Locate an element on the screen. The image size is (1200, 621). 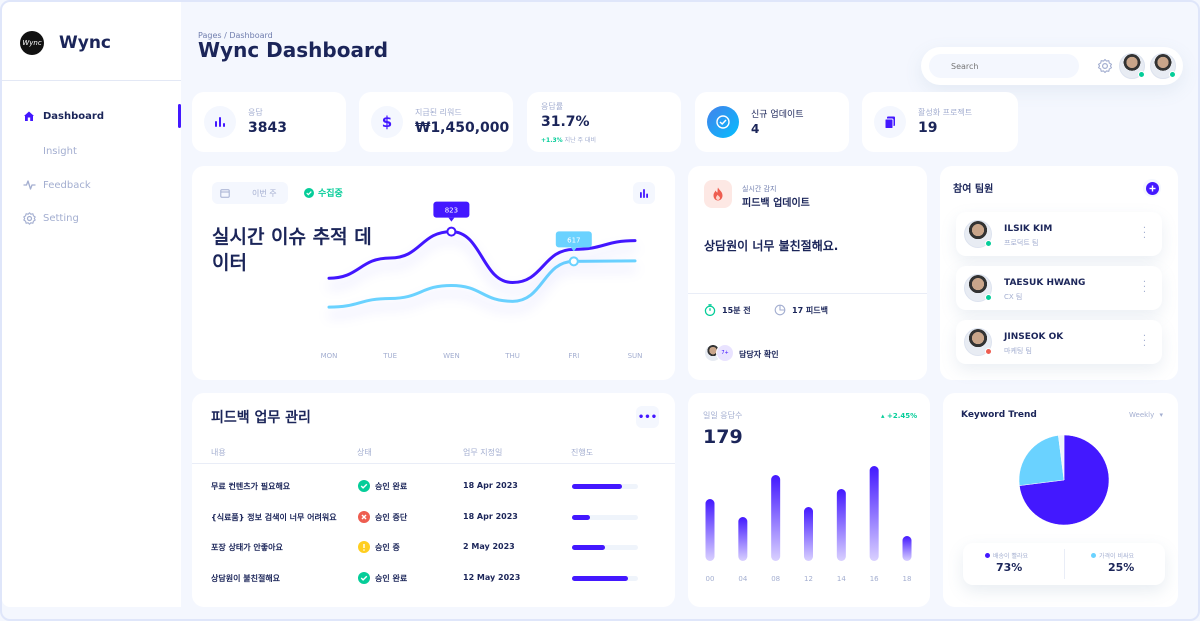
online-status-dot is located at coordinates (1172, 74).